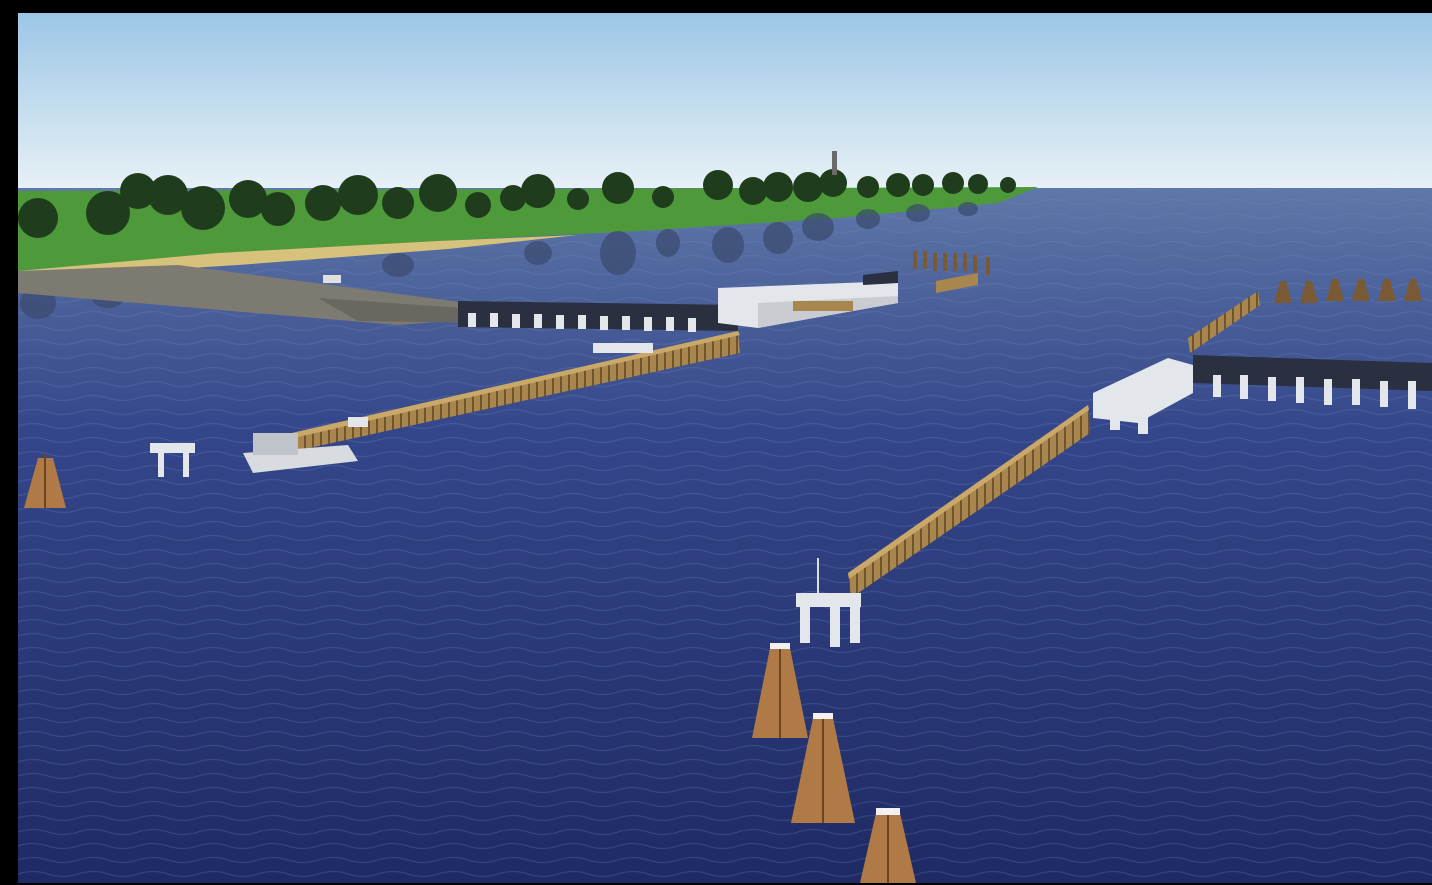  Describe the element at coordinates (403, 310) in the screenshot. I see `rock-riprap` at that location.